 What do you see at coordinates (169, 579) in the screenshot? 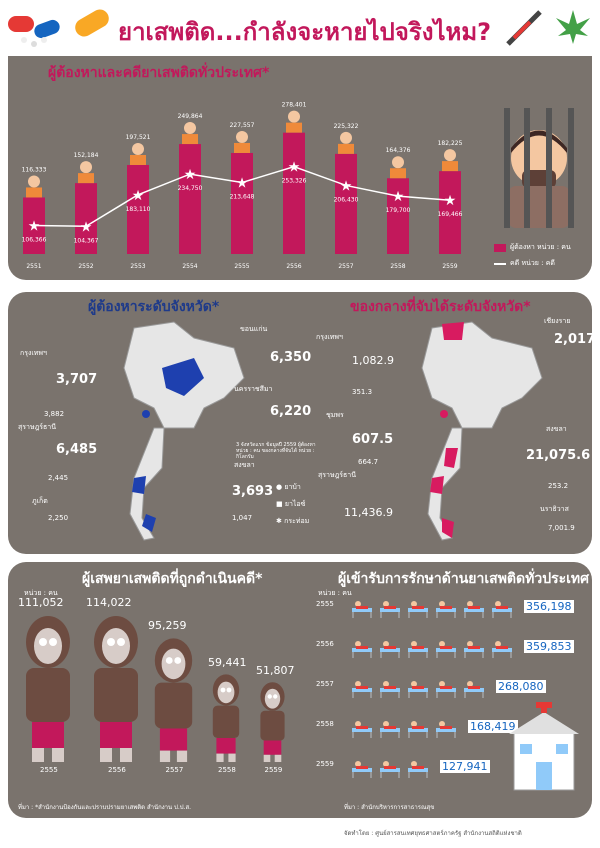
I see `section3-left-title: ผู้เสพยาเสพติดที่ถูกดำเนินคดี` at bounding box center [169, 579].